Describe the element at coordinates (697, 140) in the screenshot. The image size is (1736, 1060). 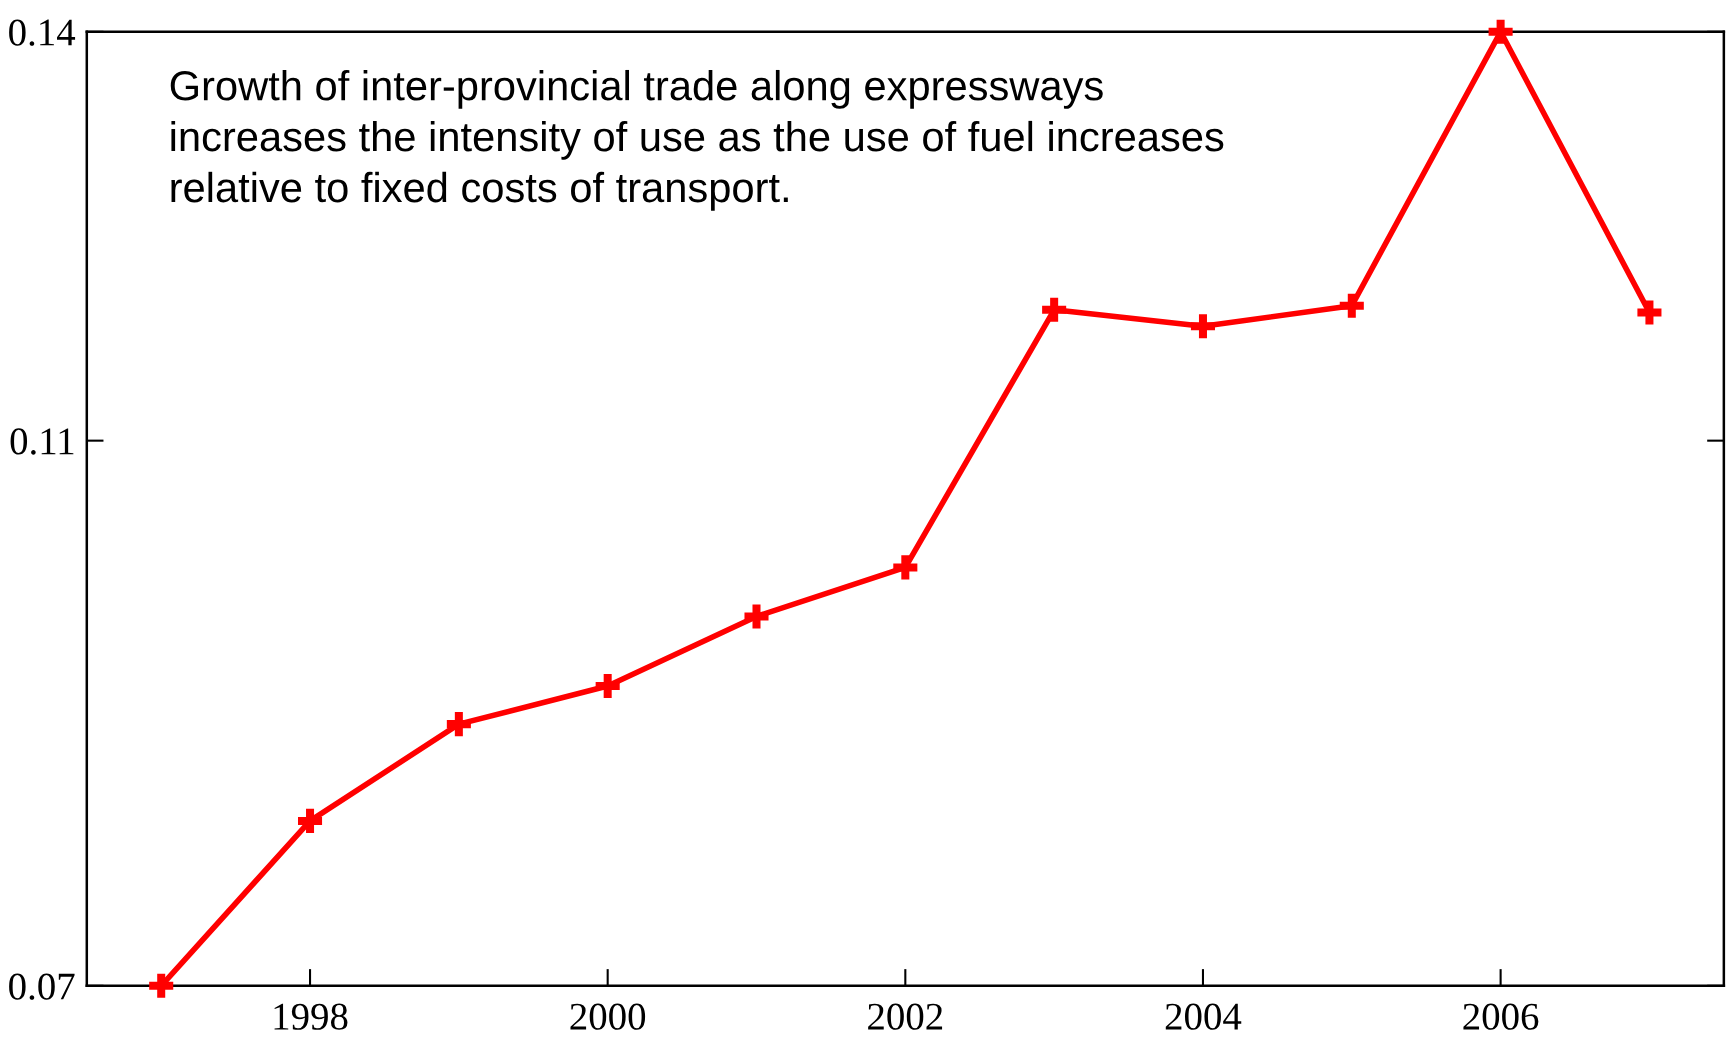
I see `annotation: Growth of inter-provincial trade along expressways increases the intensity of use as the use of fuel increases relative to fixed costs of transport.` at that location.